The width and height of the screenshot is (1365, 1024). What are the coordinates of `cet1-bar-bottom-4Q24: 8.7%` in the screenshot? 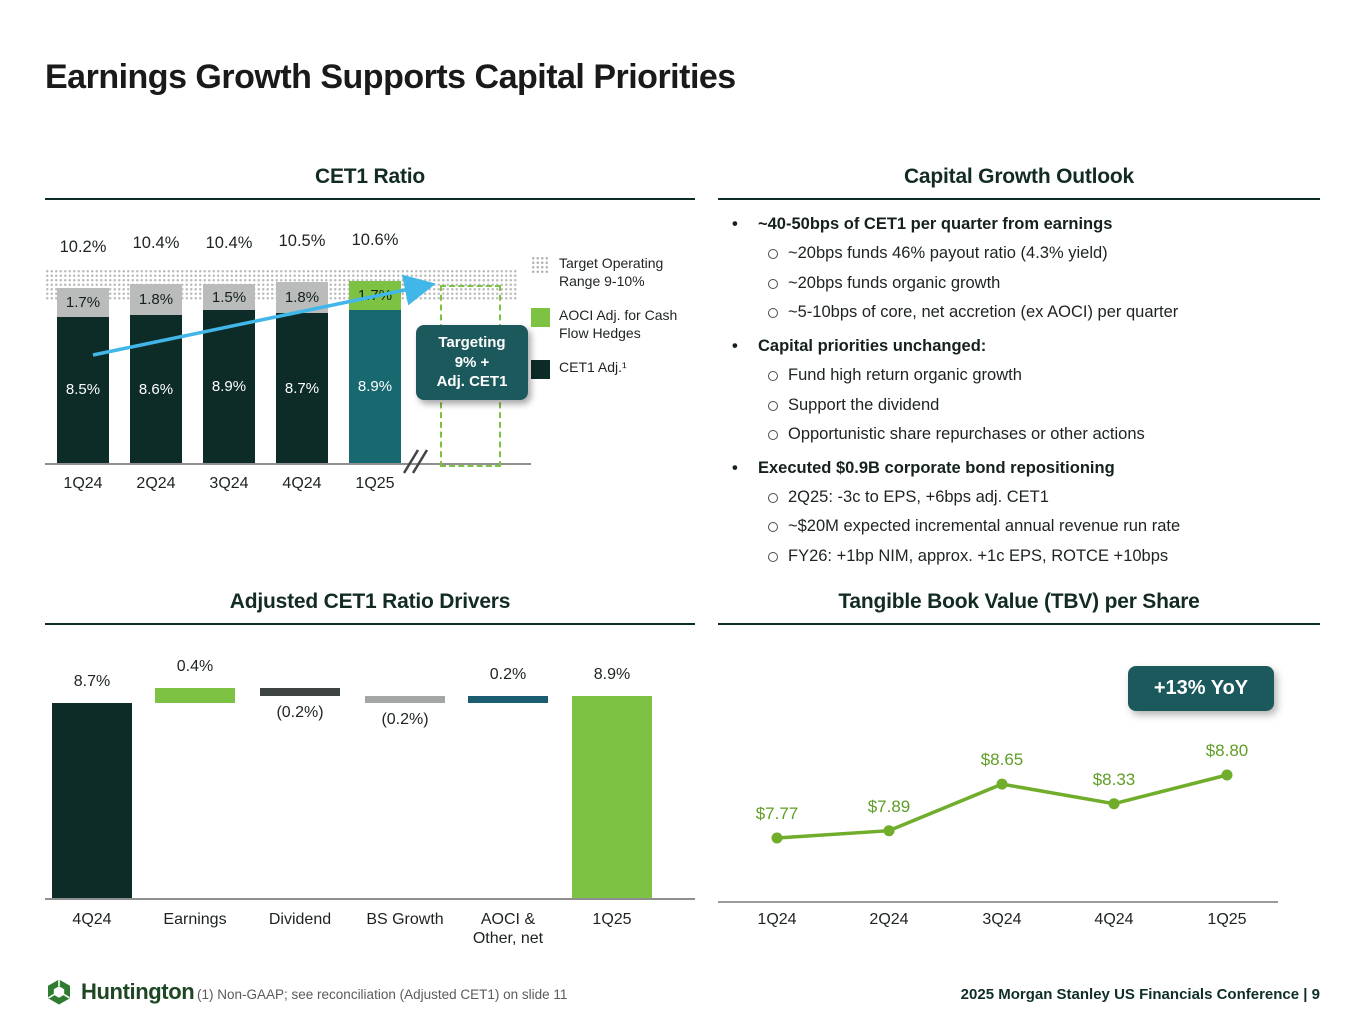 It's located at (302, 388).